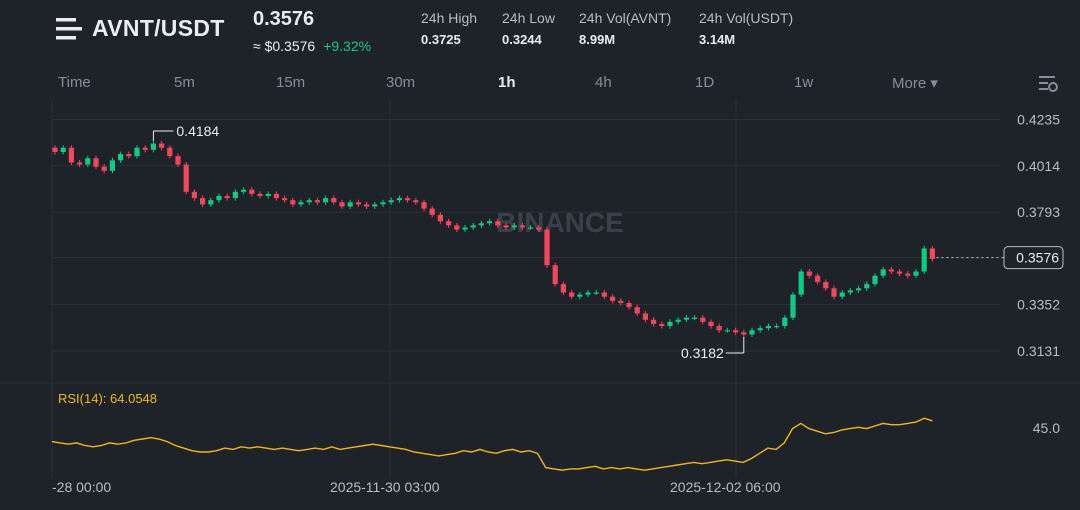 The height and width of the screenshot is (510, 1080). What do you see at coordinates (1037, 258) in the screenshot?
I see `last-price-label: 0.3576` at bounding box center [1037, 258].